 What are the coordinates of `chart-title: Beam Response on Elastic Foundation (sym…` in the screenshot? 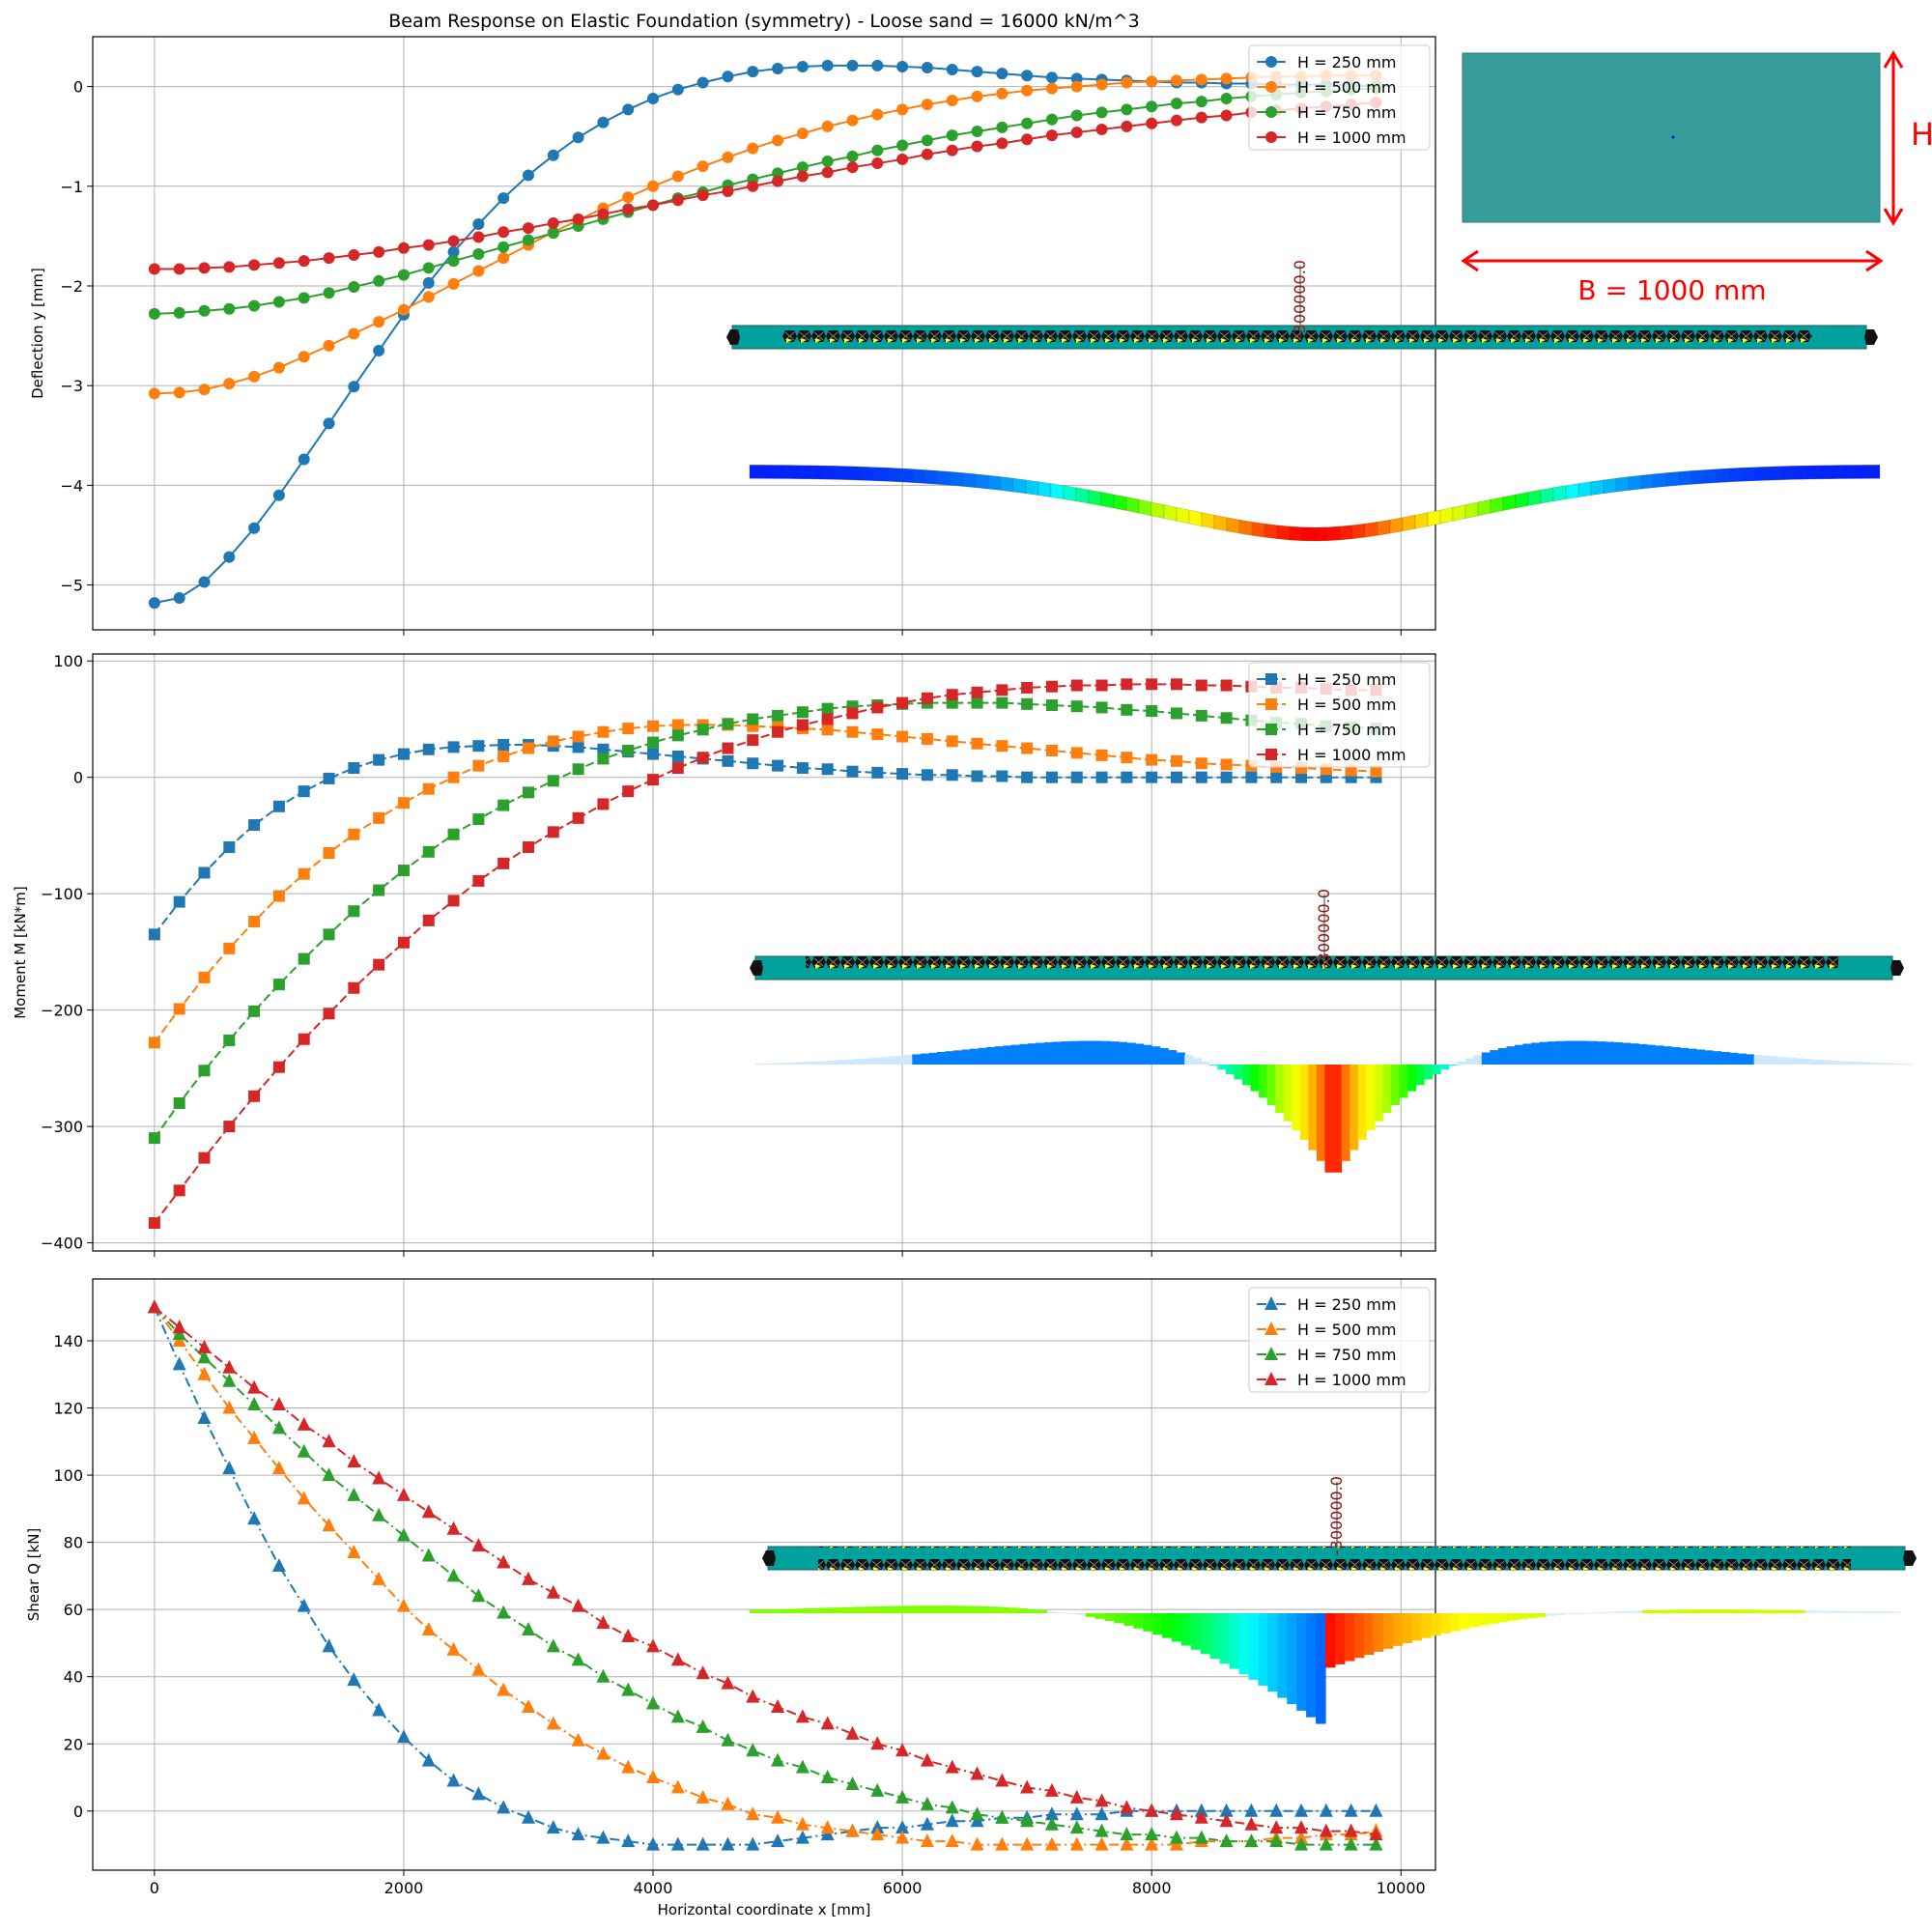 It's located at (764, 21).